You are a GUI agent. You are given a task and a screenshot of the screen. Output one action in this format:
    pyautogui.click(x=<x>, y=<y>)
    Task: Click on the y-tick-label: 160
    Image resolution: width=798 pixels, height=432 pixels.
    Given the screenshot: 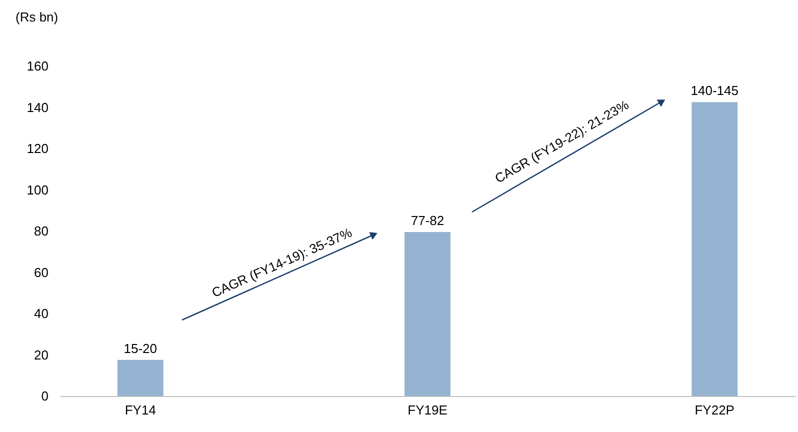 What is the action you would take?
    pyautogui.click(x=37, y=66)
    